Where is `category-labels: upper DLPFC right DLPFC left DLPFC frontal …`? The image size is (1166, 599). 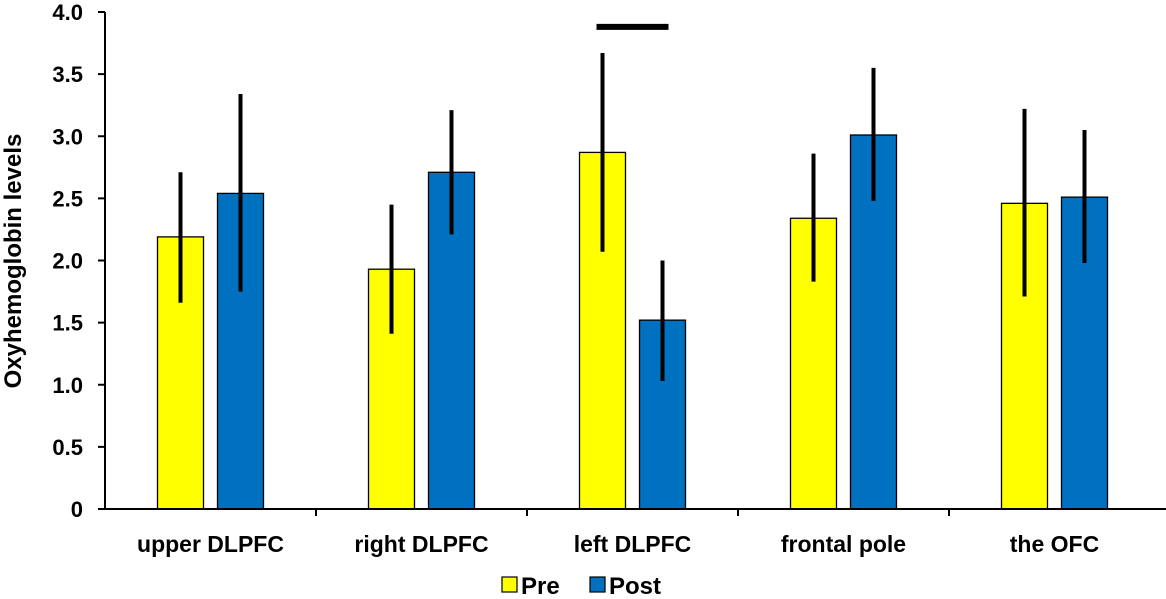 category-labels: upper DLPFC right DLPFC left DLPFC frontal … is located at coordinates (618, 544).